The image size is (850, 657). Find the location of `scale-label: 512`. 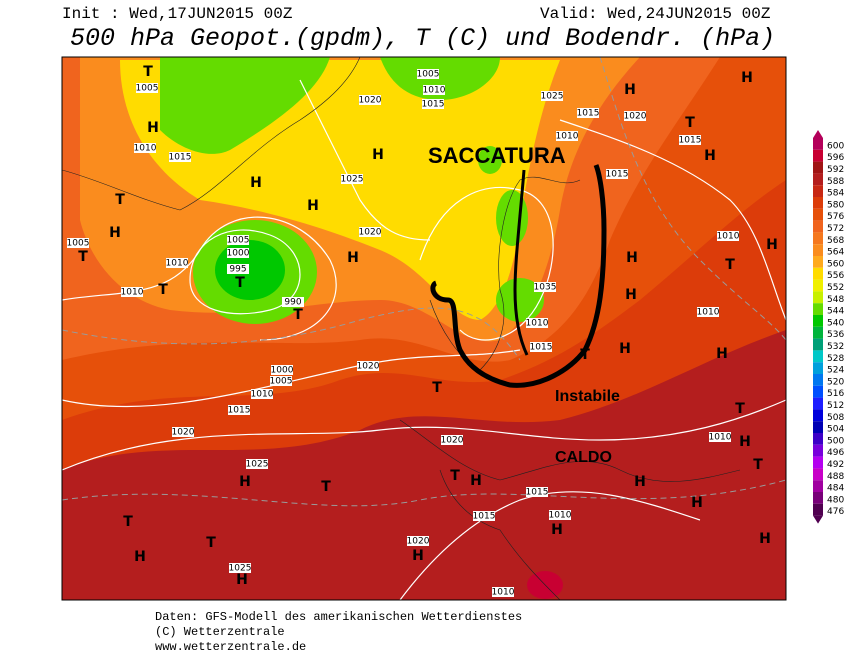

scale-label: 512 is located at coordinates (835, 406).